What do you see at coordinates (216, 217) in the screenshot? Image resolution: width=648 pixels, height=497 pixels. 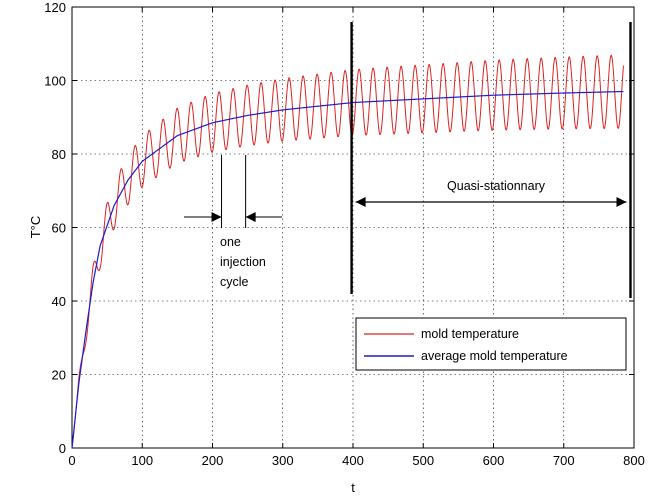 I see `cycle-arrow-left-head` at bounding box center [216, 217].